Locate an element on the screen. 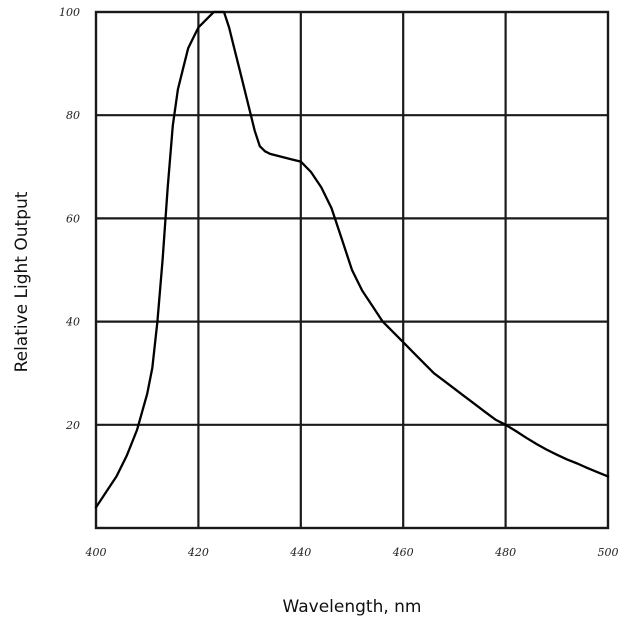 The image size is (628, 623). x-tick-label: 420 is located at coordinates (198, 552).